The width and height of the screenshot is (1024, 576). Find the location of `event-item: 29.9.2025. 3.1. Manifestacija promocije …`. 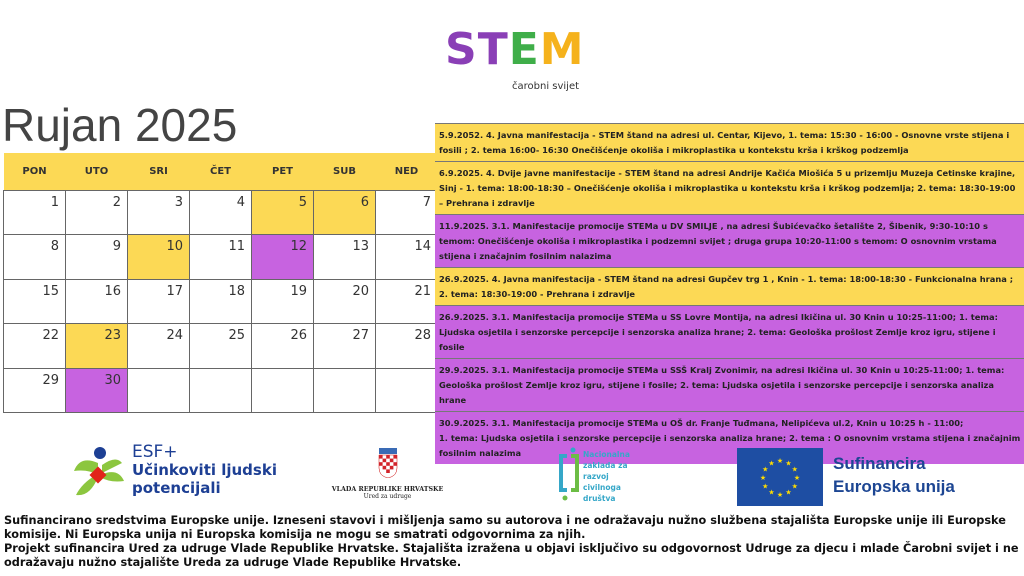

event-item: 29.9.2025. 3.1. Manifestacija promocije … is located at coordinates (729, 384).